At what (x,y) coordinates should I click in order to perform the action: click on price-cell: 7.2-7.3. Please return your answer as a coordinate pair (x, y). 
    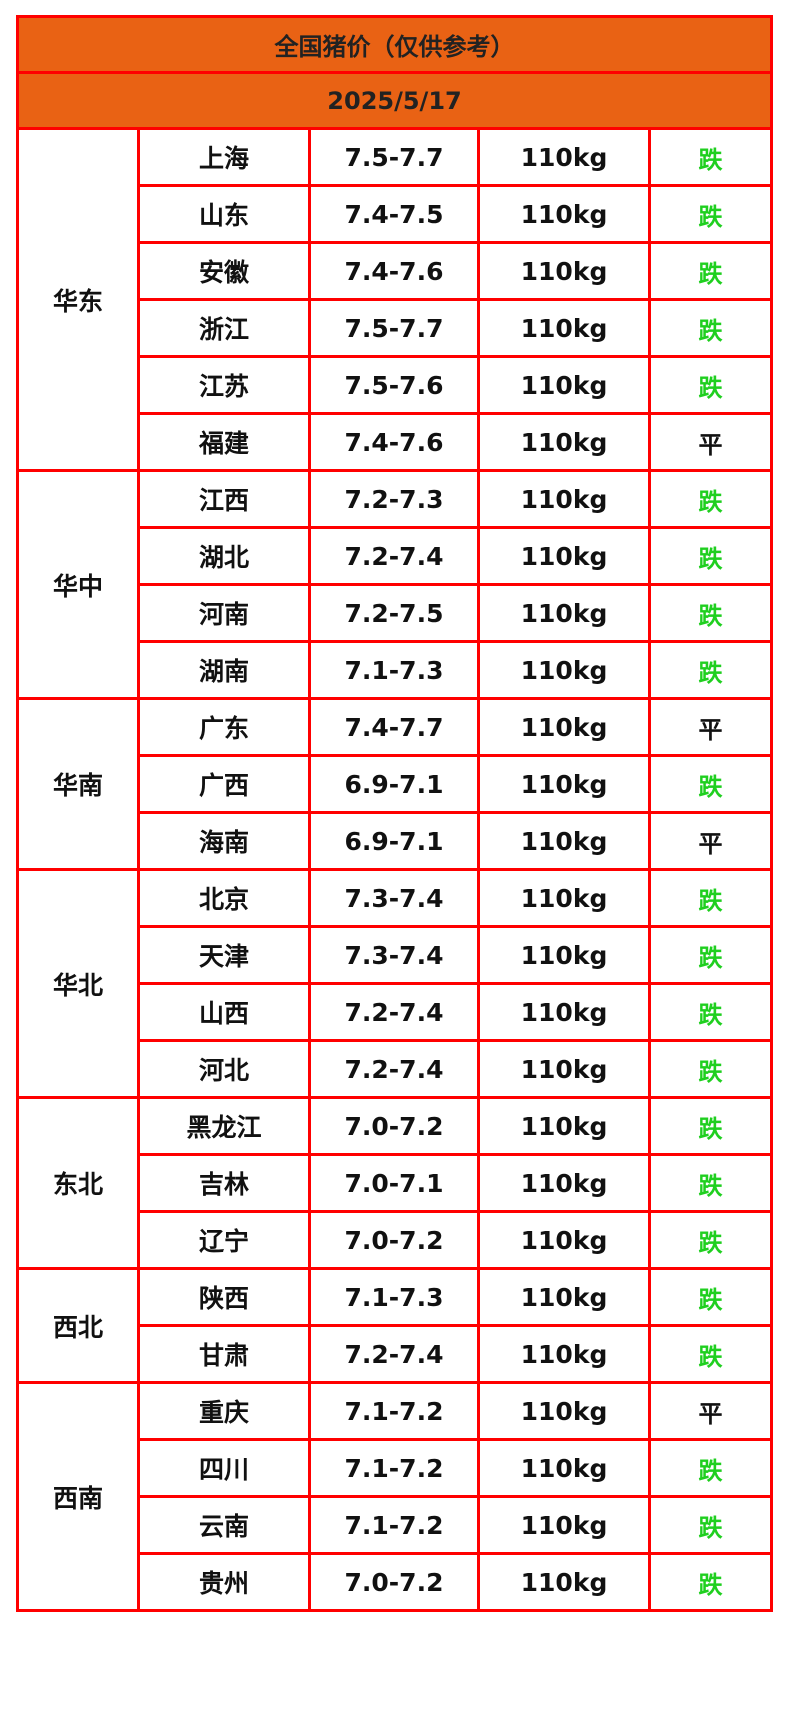
    Looking at the image, I should click on (394, 499).